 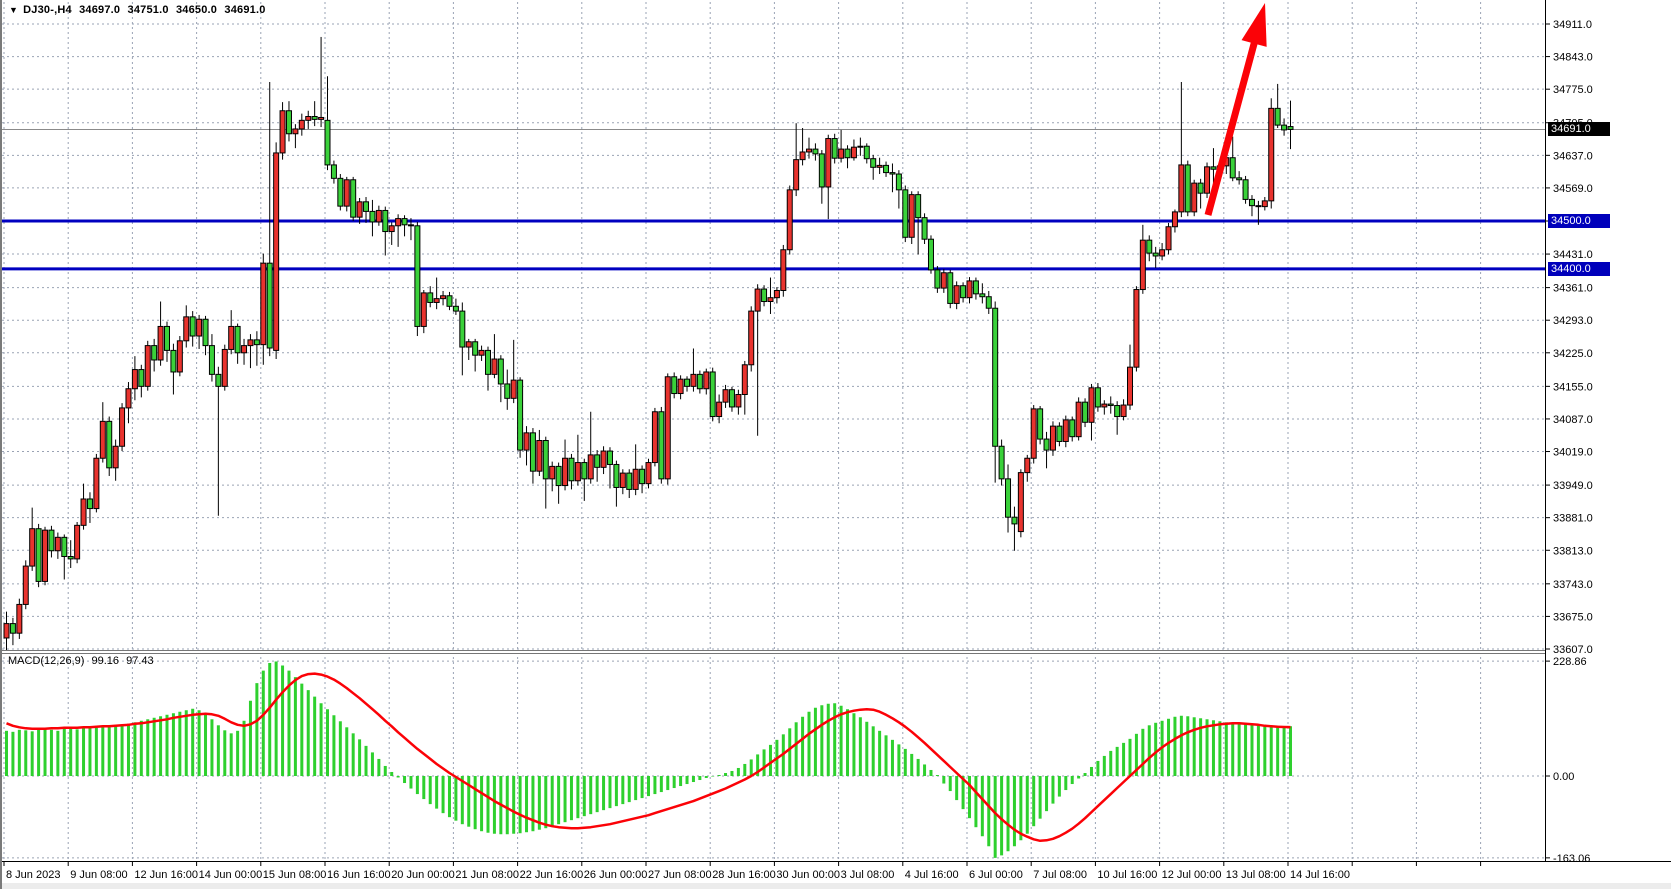 What do you see at coordinates (1254, 25) in the screenshot?
I see `trend-arrow-head` at bounding box center [1254, 25].